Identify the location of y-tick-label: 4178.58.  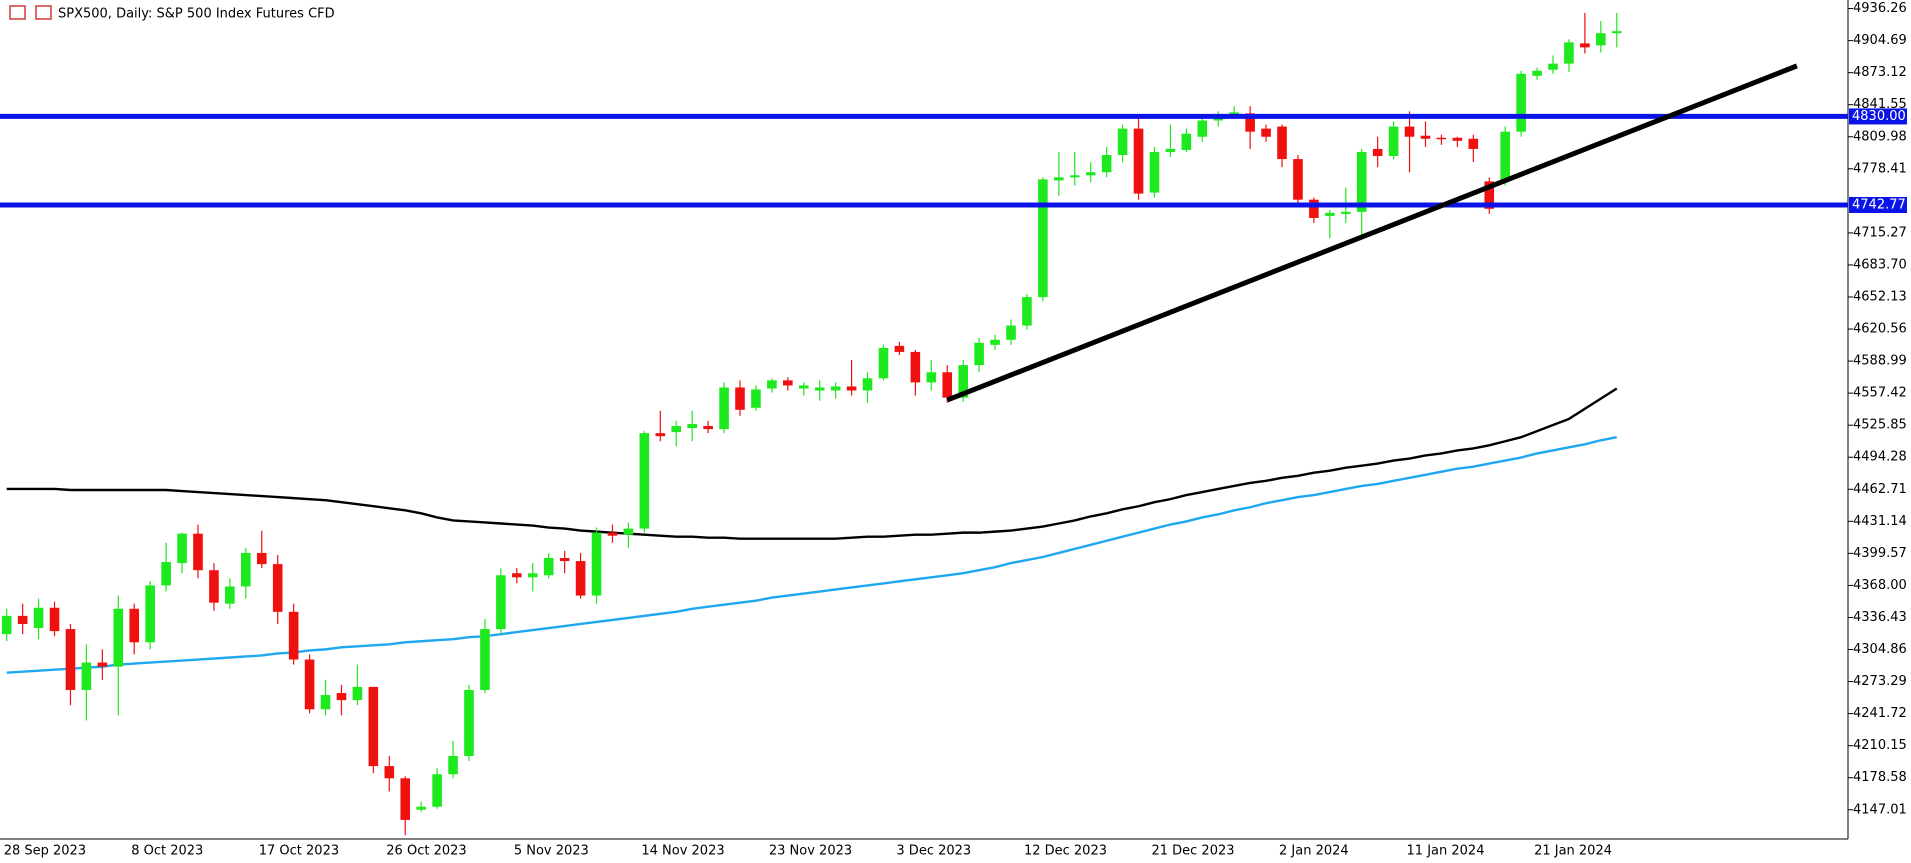
(1880, 777).